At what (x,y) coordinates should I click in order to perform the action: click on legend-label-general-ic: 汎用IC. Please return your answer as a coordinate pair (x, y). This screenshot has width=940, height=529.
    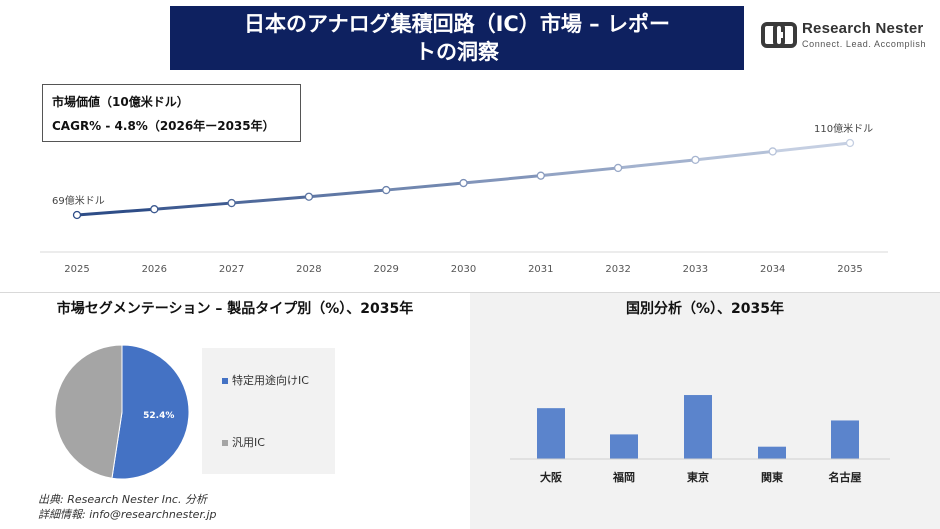
    Looking at the image, I should click on (248, 442).